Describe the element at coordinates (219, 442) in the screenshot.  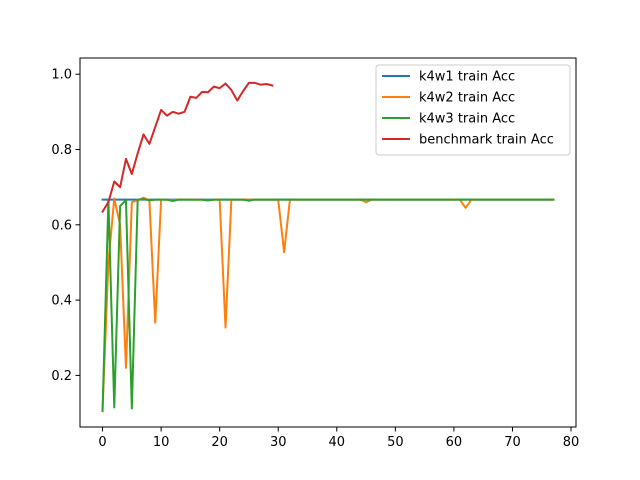
I see `x-tick-label: 20` at that location.